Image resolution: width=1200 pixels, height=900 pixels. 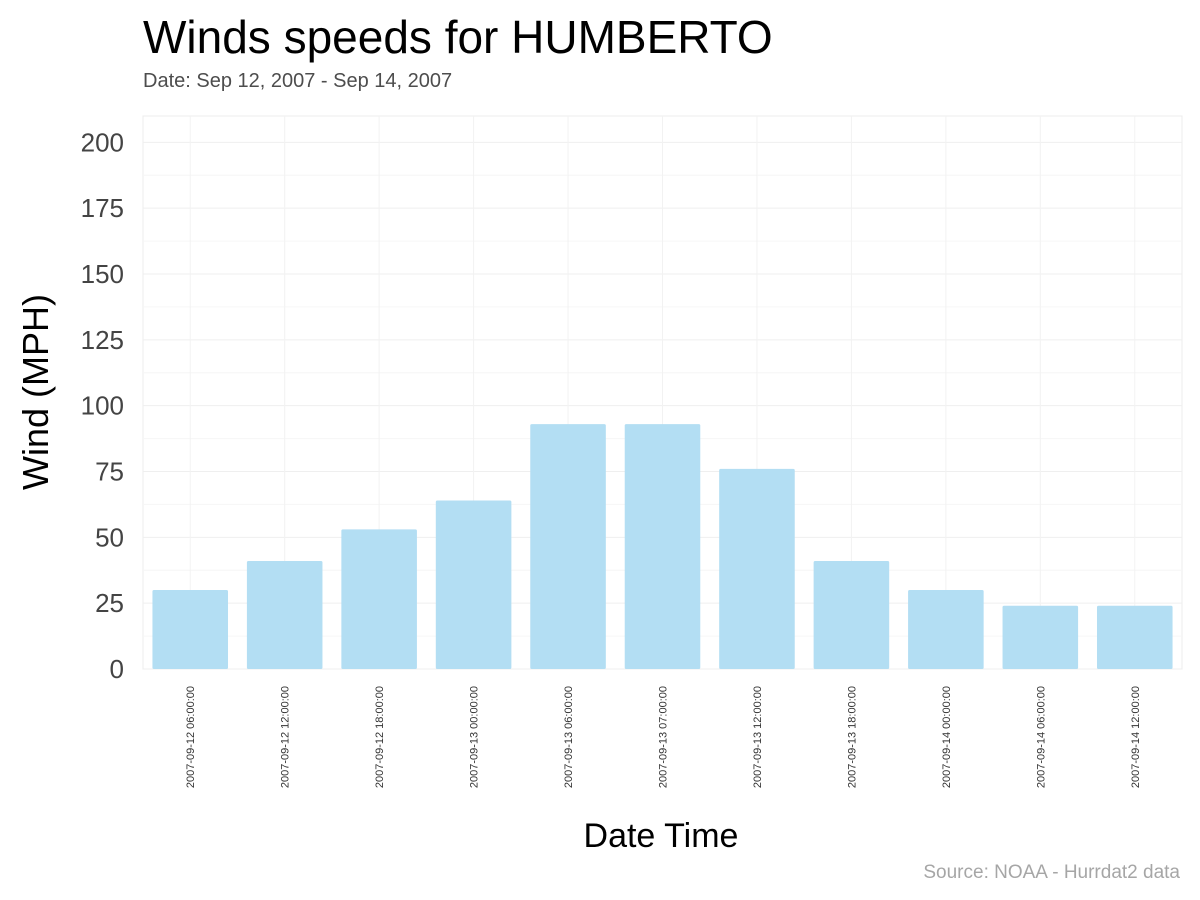 I want to click on y-tick-label: 50, so click(x=109, y=537).